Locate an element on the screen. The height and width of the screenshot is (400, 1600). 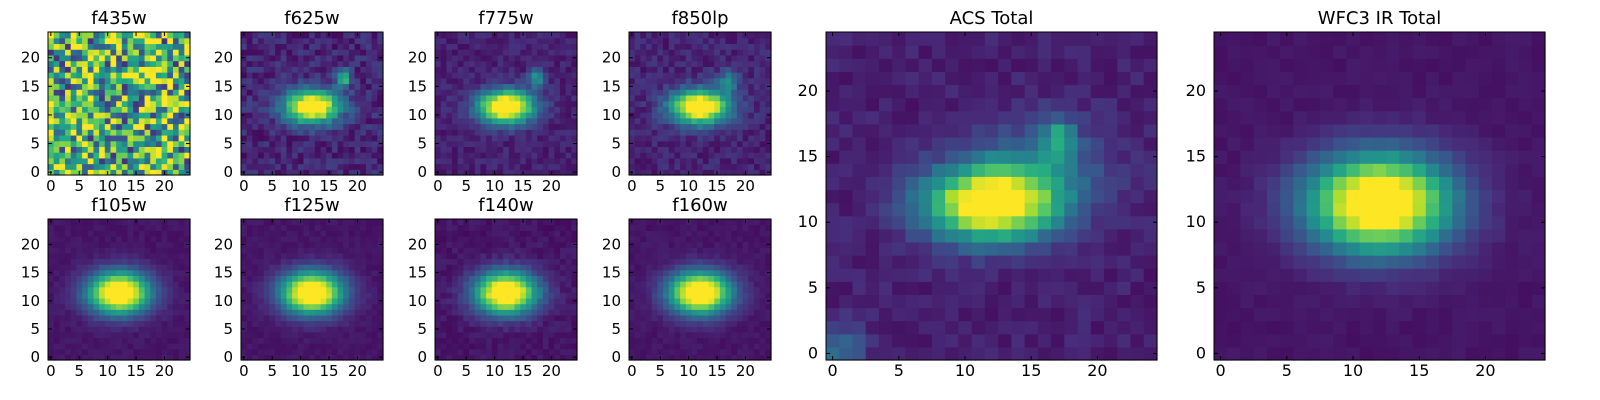
y-tick-label: 0 is located at coordinates (35, 357).